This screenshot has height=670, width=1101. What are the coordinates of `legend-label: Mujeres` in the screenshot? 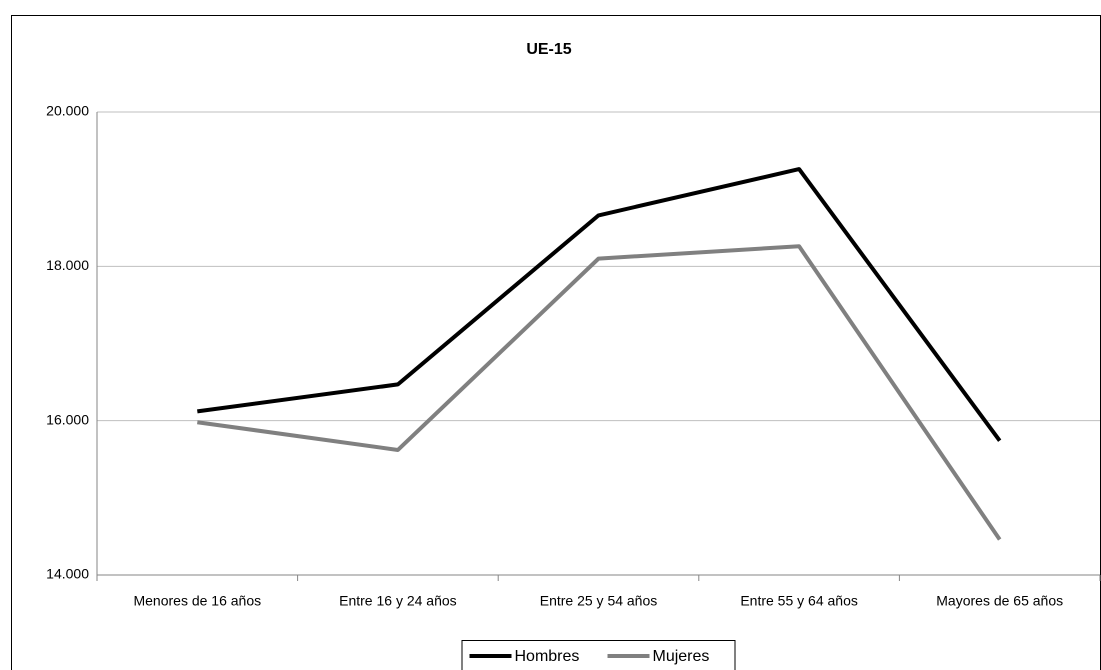 It's located at (681, 656).